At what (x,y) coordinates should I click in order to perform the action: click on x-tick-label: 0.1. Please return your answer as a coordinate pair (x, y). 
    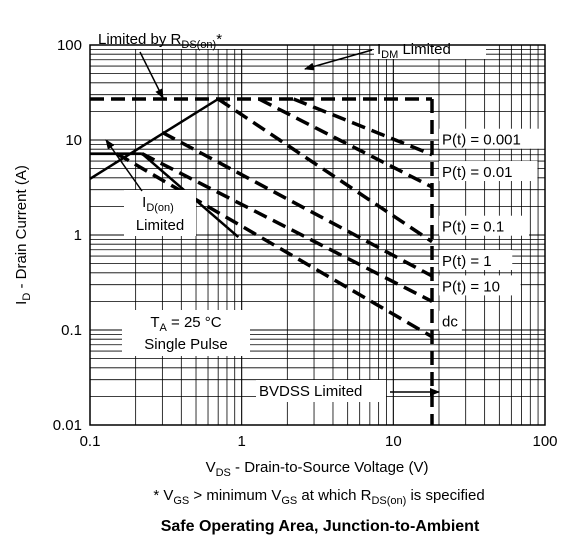
    Looking at the image, I should click on (90, 441).